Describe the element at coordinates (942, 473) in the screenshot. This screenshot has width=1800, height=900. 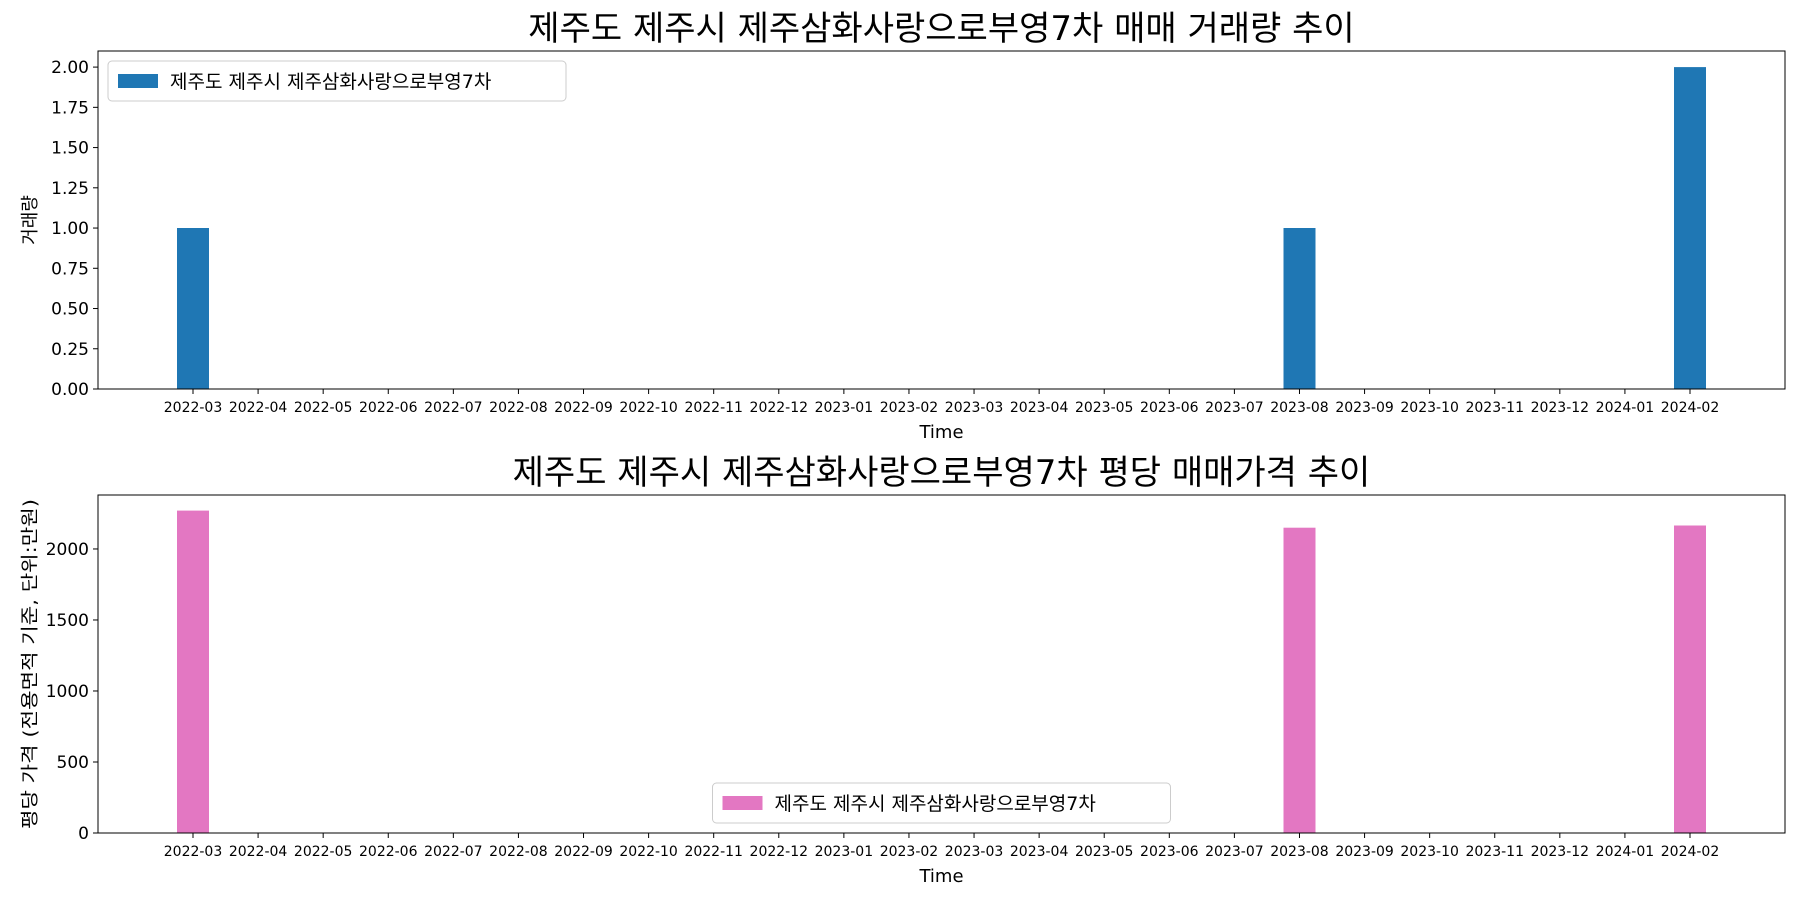
I see `chart-title: 제주도 제주시 제주삼화사랑으로부영7차 평당 매매가격 추이` at that location.